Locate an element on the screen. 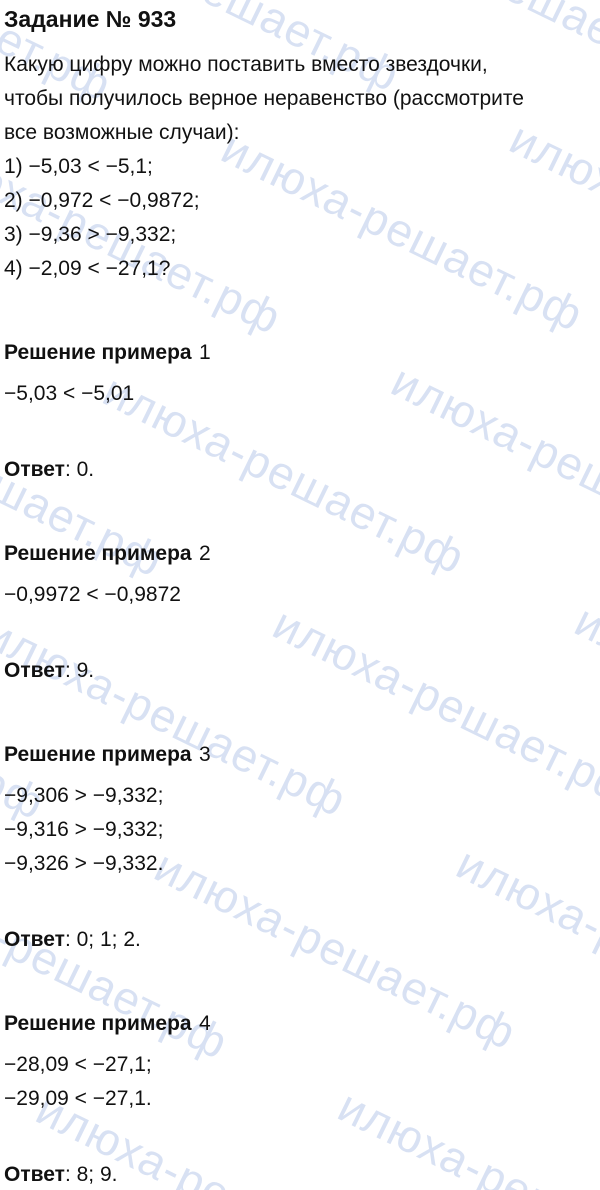  question-line: все возможные случаи): is located at coordinates (122, 132).